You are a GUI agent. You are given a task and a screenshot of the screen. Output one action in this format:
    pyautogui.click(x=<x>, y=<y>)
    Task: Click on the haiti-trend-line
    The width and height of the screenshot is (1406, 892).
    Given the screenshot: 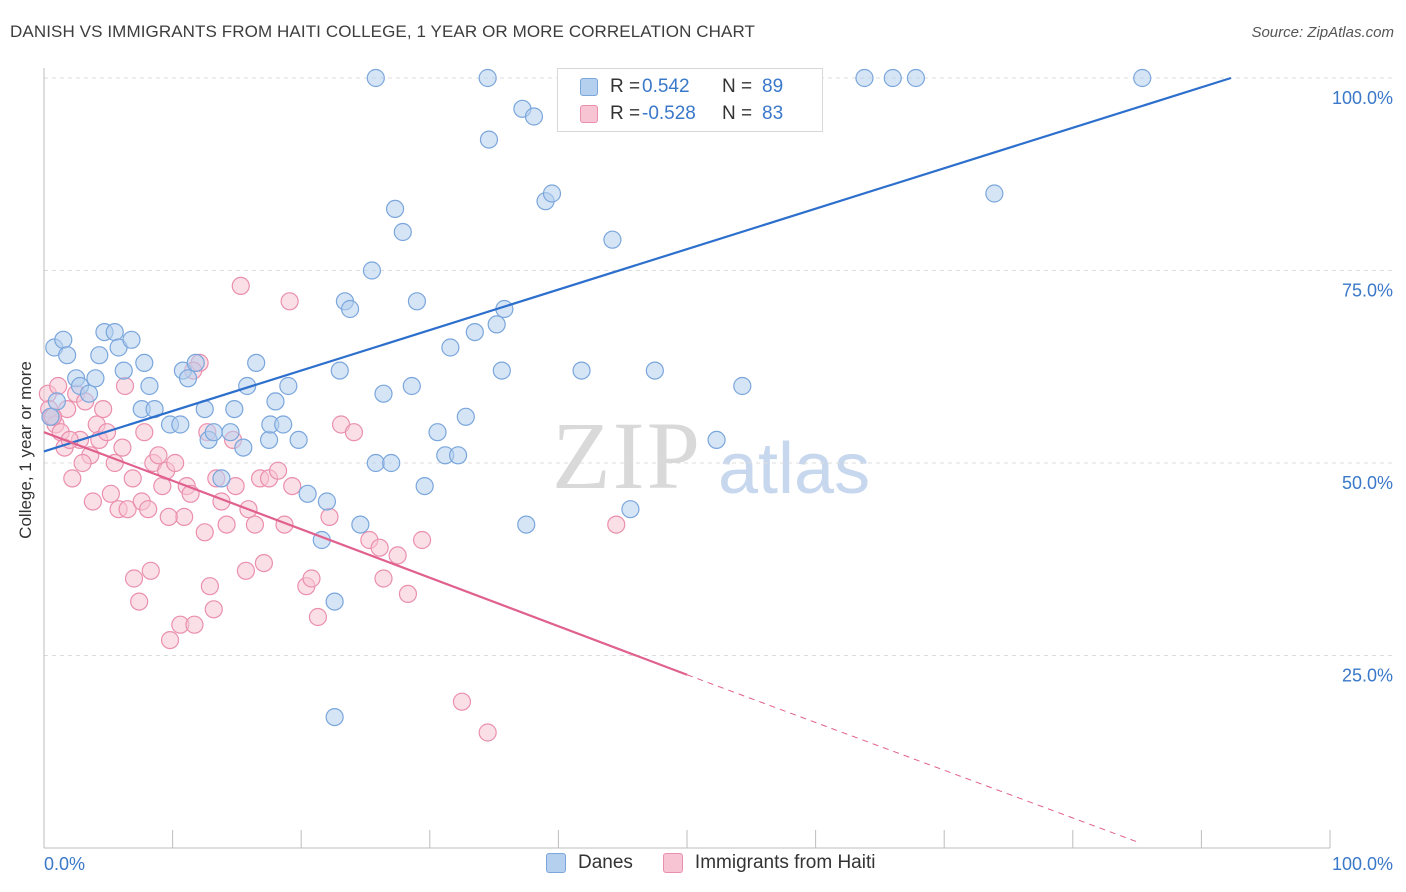 What is the action you would take?
    pyautogui.click(x=365, y=553)
    